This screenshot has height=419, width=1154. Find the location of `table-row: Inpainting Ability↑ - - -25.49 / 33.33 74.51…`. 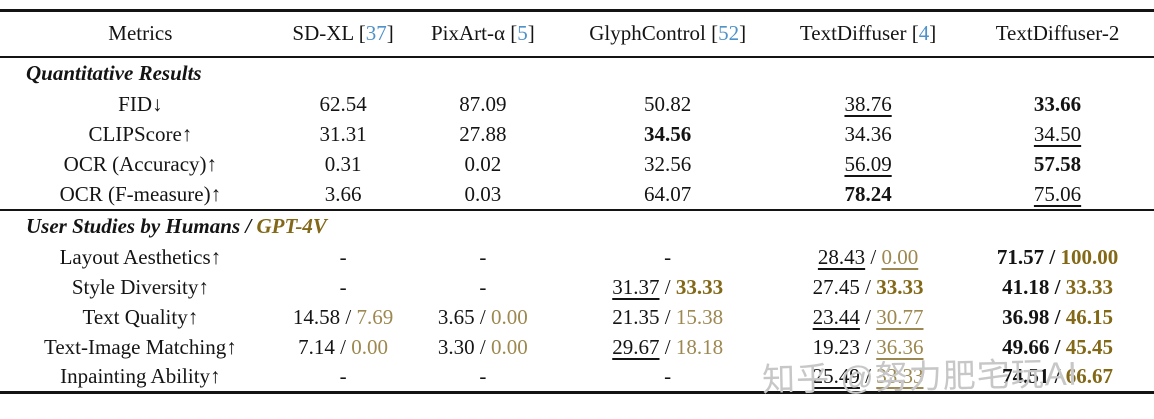

table-row: Inpainting Ability↑ - - -25.49 / 33.33 74.51… is located at coordinates (577, 378).